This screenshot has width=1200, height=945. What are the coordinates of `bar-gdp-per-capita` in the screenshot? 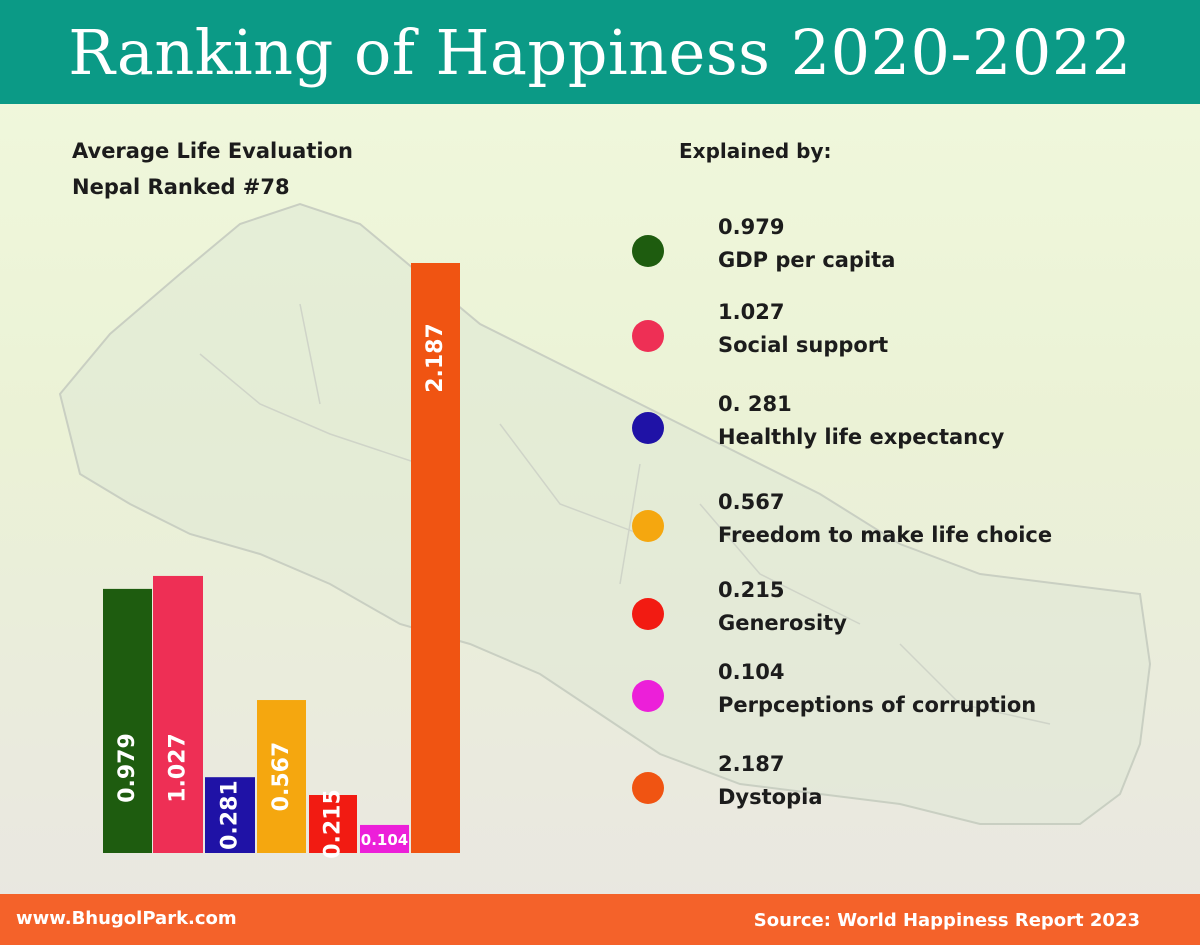 It's located at (127, 720).